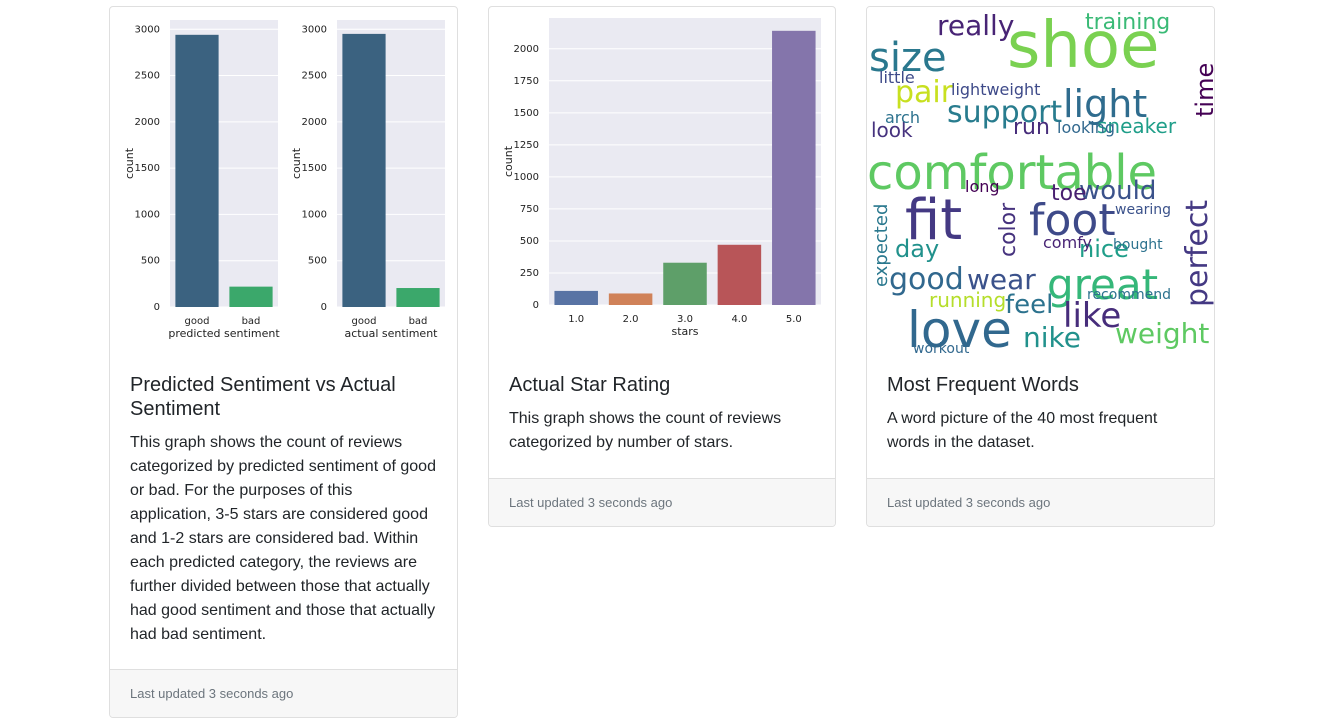  I want to click on x-tick-label: 2.0, so click(631, 319).